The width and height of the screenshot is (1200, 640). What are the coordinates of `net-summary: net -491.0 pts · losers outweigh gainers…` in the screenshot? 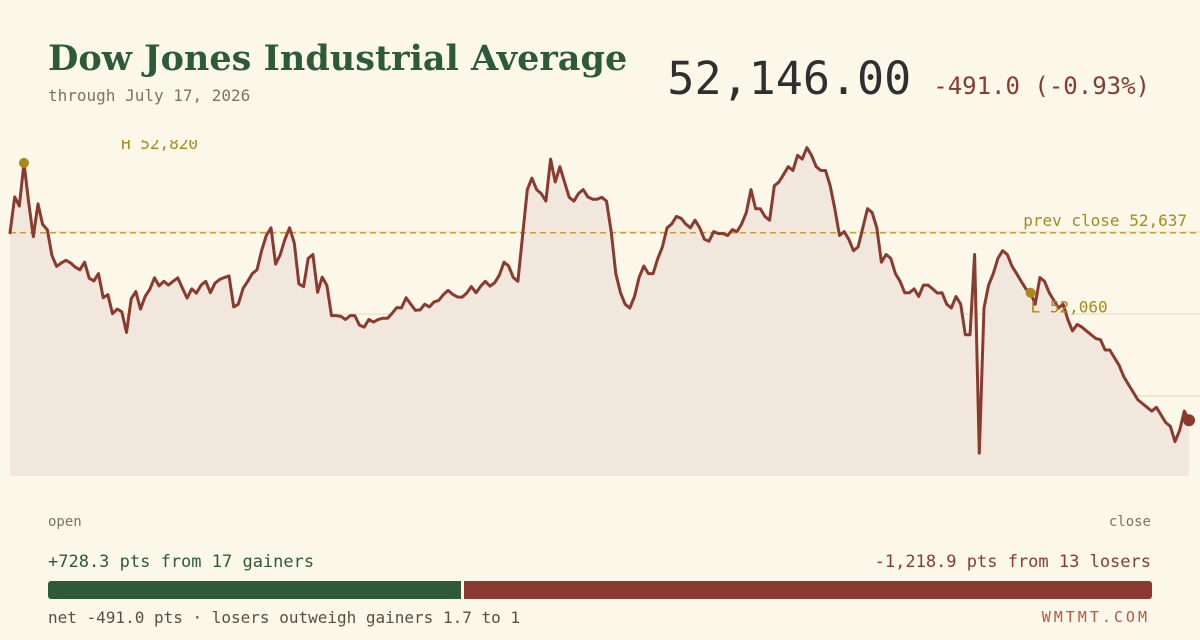 It's located at (284, 617).